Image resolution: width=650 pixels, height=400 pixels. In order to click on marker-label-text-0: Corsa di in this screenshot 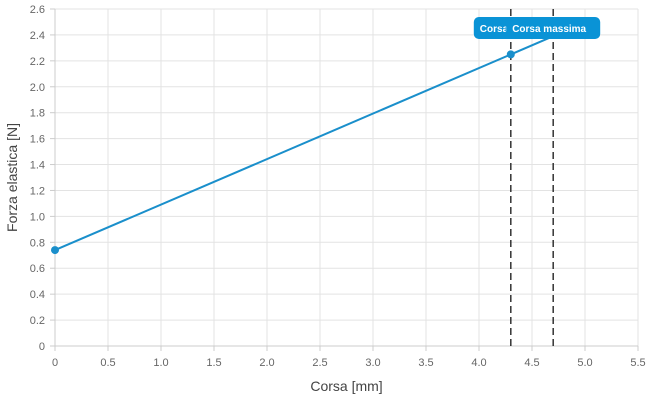, I will do `click(500, 29)`.